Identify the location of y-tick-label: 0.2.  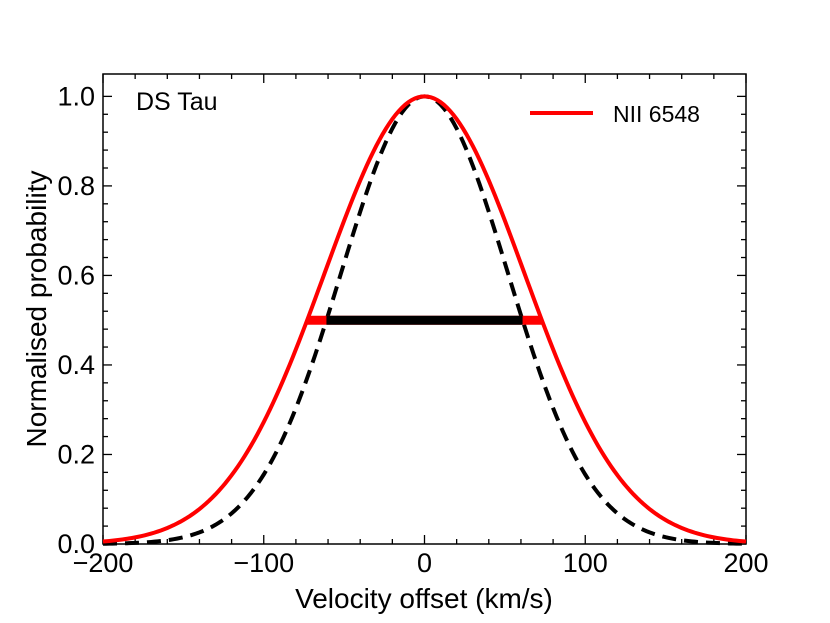
(76, 454).